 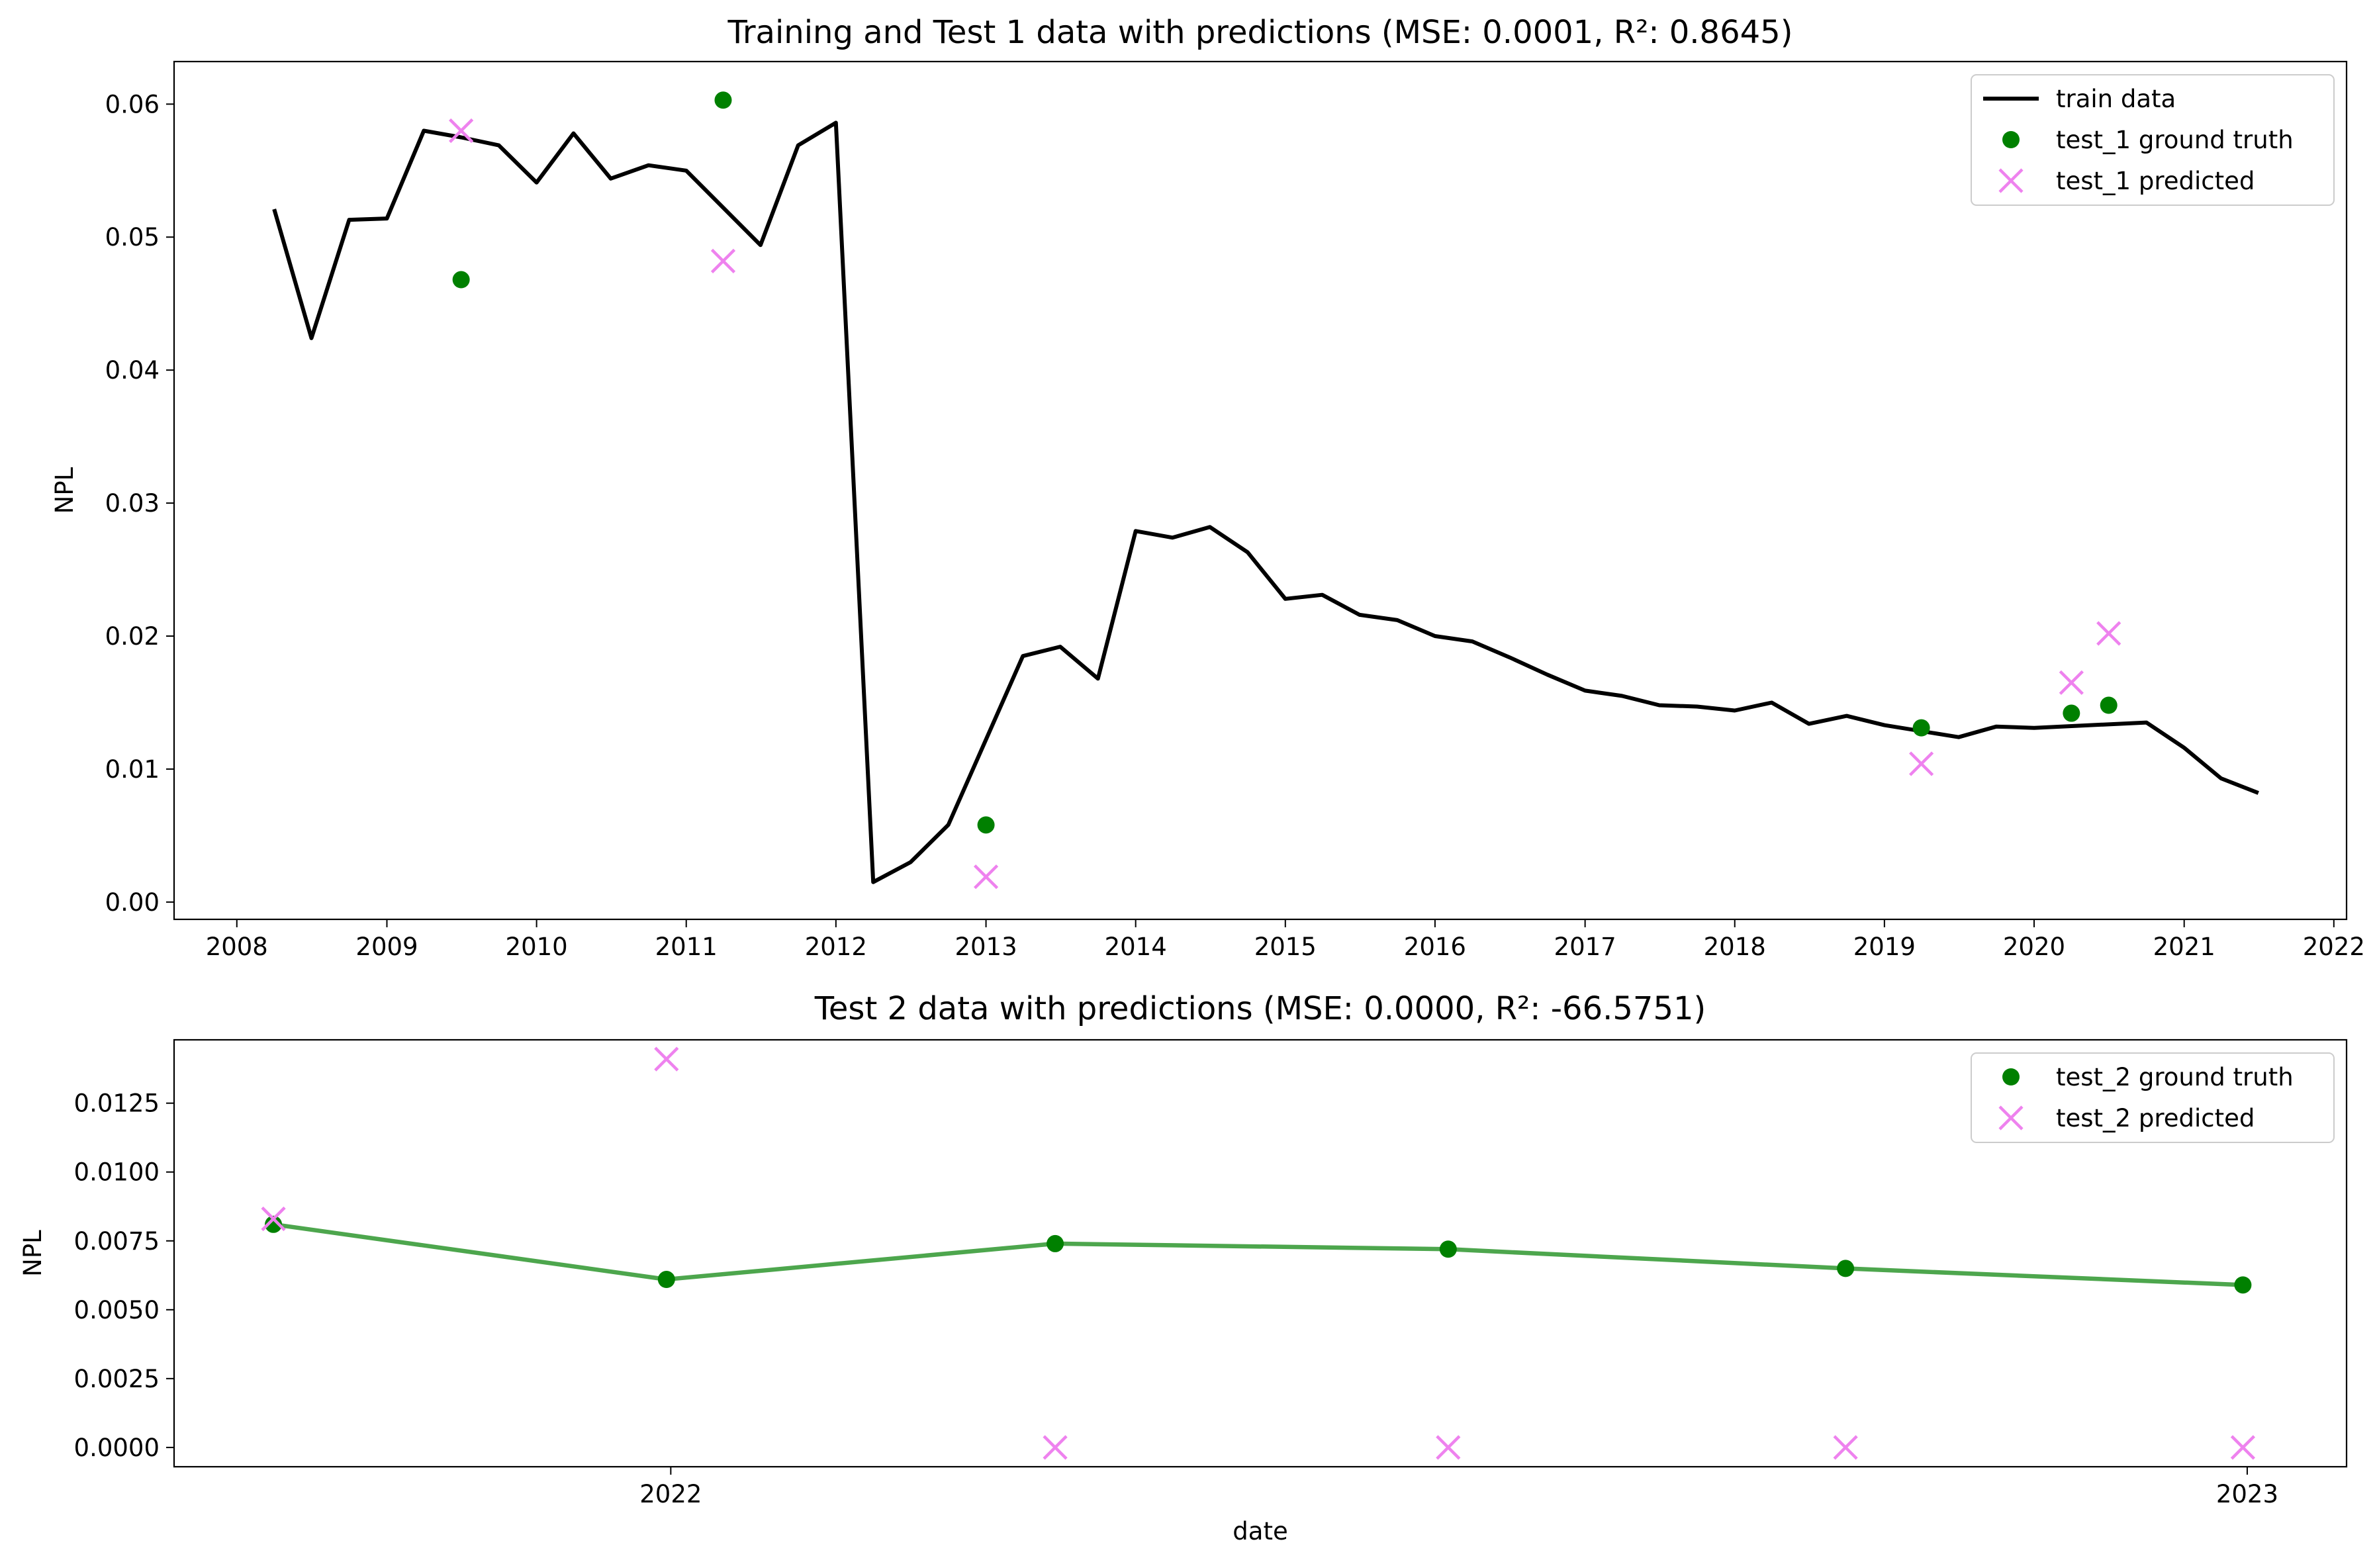 What do you see at coordinates (117, 1241) in the screenshot?
I see `y-tick-label: 0.0075` at bounding box center [117, 1241].